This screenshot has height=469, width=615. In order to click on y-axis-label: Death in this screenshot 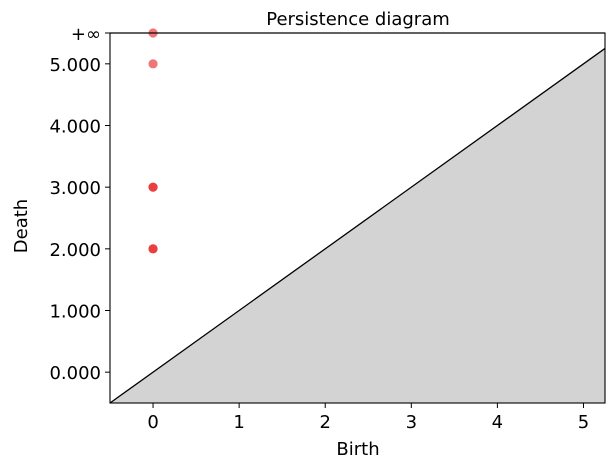, I will do `click(21, 226)`.